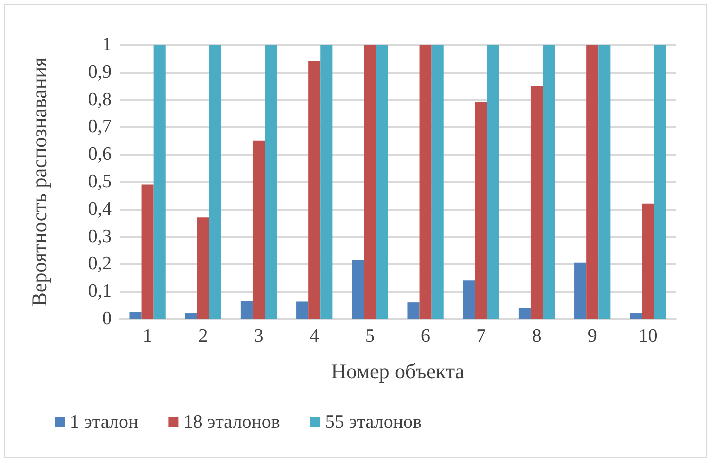 Image resolution: width=712 pixels, height=463 pixels. Describe the element at coordinates (100, 209) in the screenshot. I see `y-tick-label: 0,4` at that location.